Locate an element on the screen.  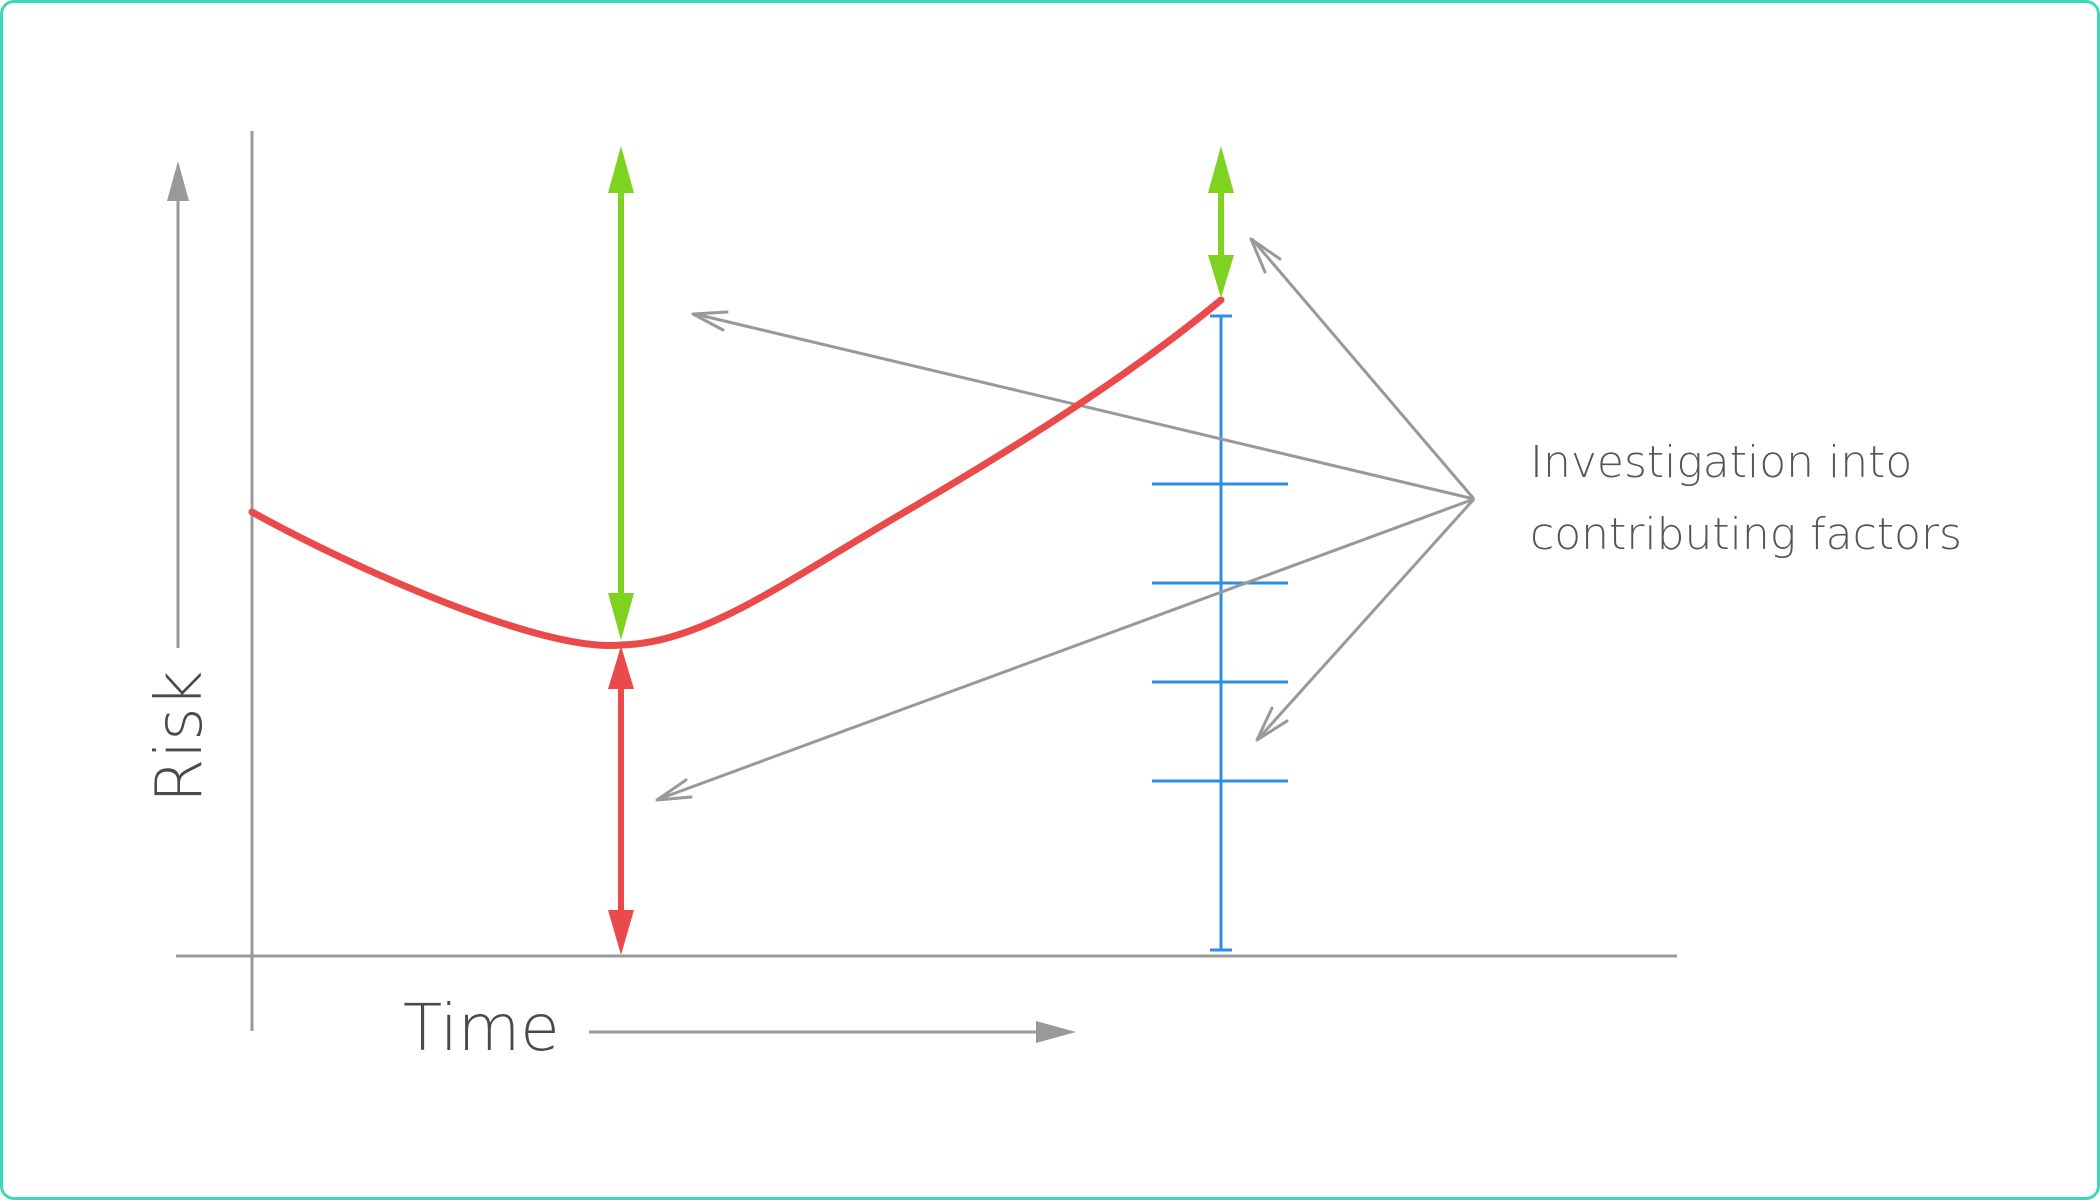
x-axis-label: Time is located at coordinates (481, 1029).